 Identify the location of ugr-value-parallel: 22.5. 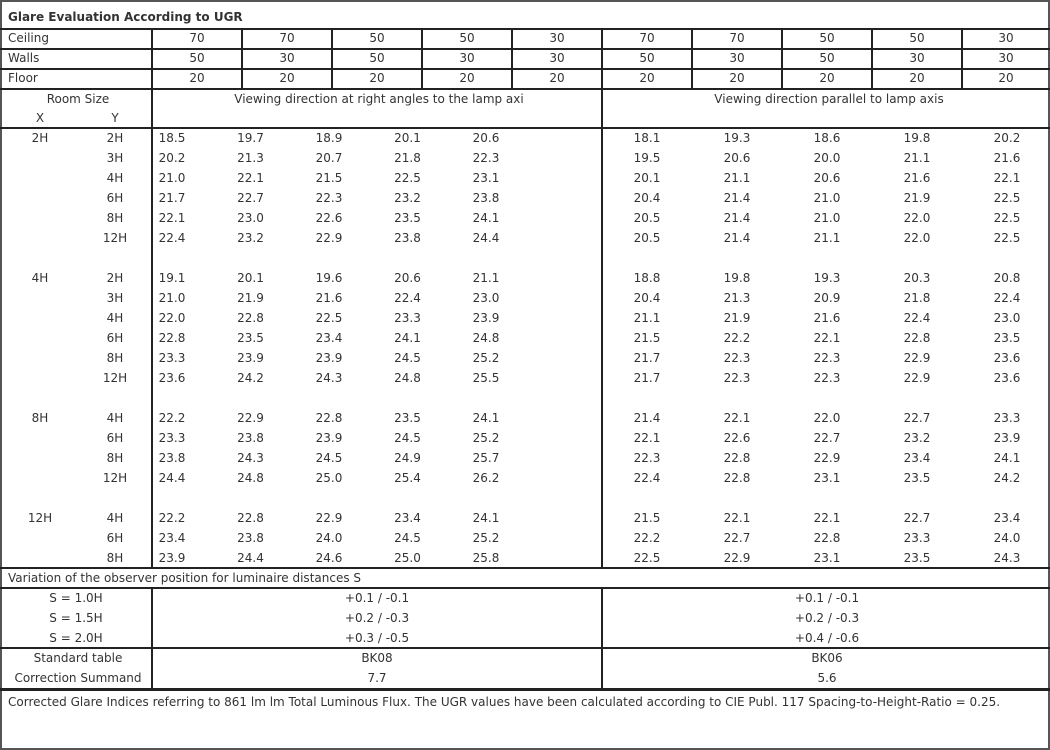
(647, 558).